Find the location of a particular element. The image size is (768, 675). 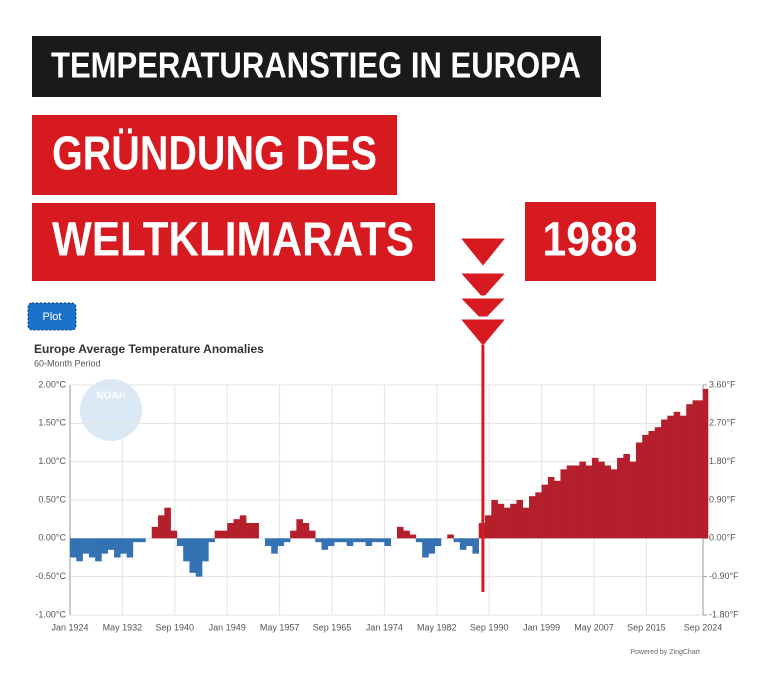

x-tick-label: Sep 2024 is located at coordinates (703, 627).